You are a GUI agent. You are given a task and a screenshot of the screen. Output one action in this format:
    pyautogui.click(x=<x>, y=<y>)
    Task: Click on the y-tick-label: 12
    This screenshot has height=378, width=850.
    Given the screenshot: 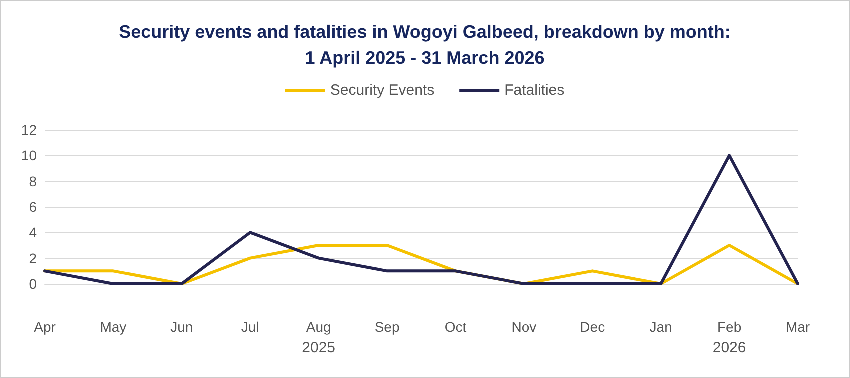 What is the action you would take?
    pyautogui.click(x=29, y=130)
    